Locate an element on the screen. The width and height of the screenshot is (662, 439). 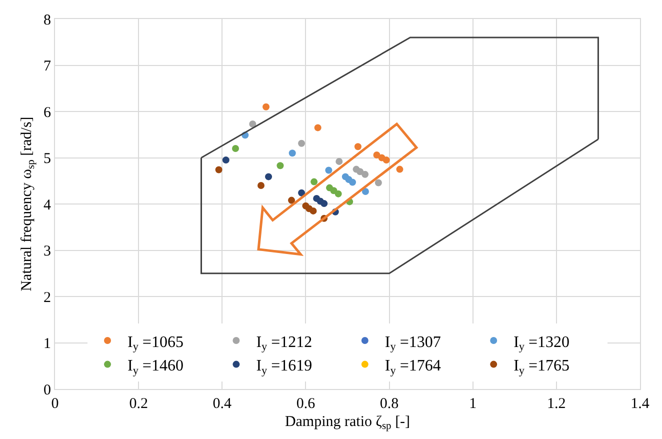
y-tick-label: 6 is located at coordinates (48, 112).